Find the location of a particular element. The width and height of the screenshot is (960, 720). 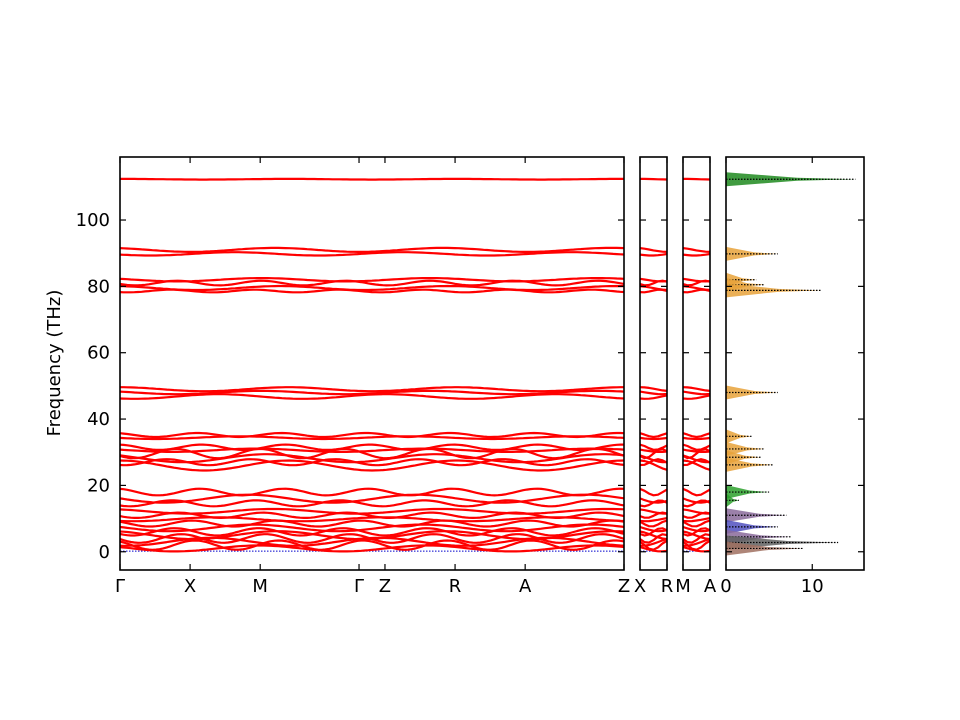

frame-dos is located at coordinates (795, 363).